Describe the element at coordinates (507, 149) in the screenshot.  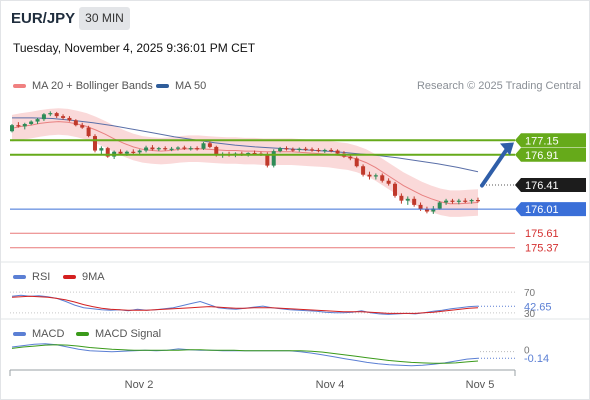
I see `forecast-arrow-head` at that location.